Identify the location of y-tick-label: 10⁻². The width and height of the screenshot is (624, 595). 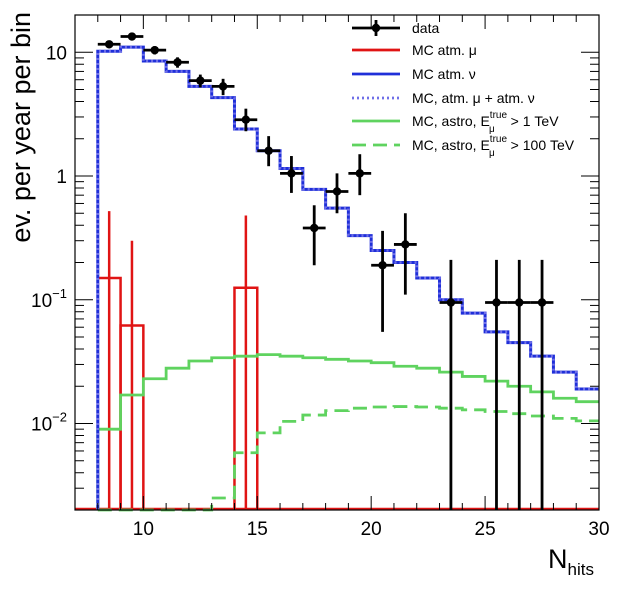
(49, 423).